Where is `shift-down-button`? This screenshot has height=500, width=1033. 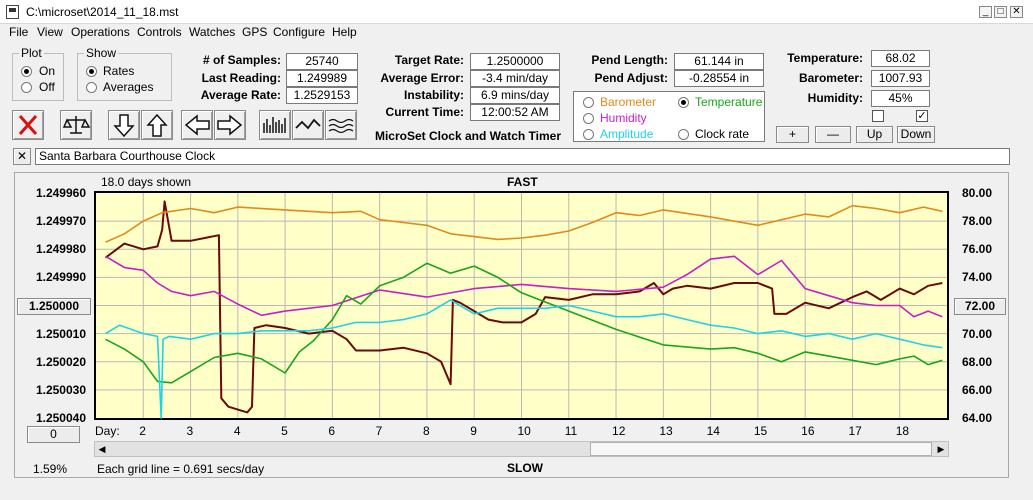 shift-down-button is located at coordinates (124, 125).